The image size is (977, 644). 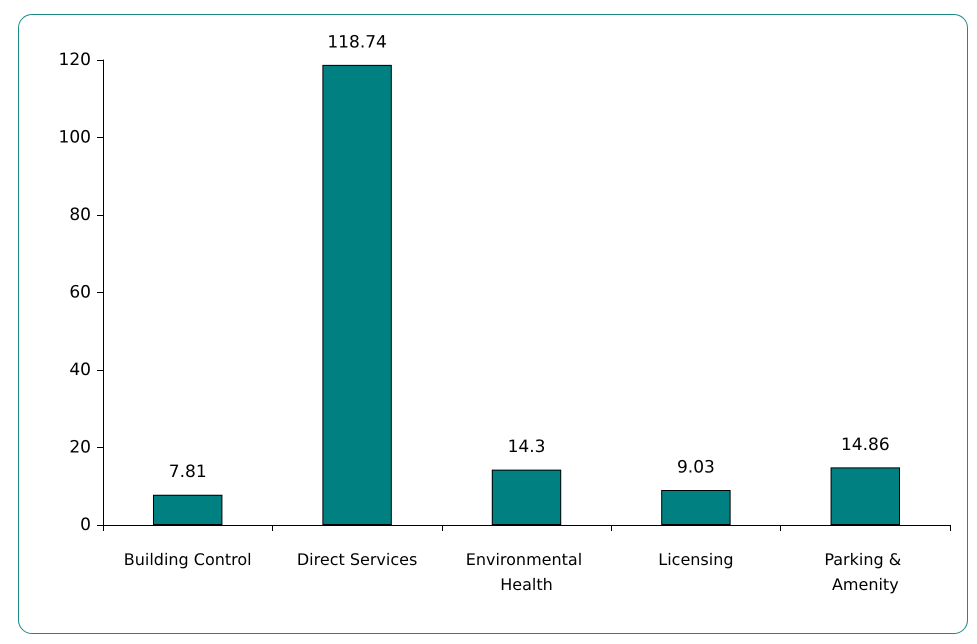 I want to click on y-tick-label: 0, so click(x=85, y=525).